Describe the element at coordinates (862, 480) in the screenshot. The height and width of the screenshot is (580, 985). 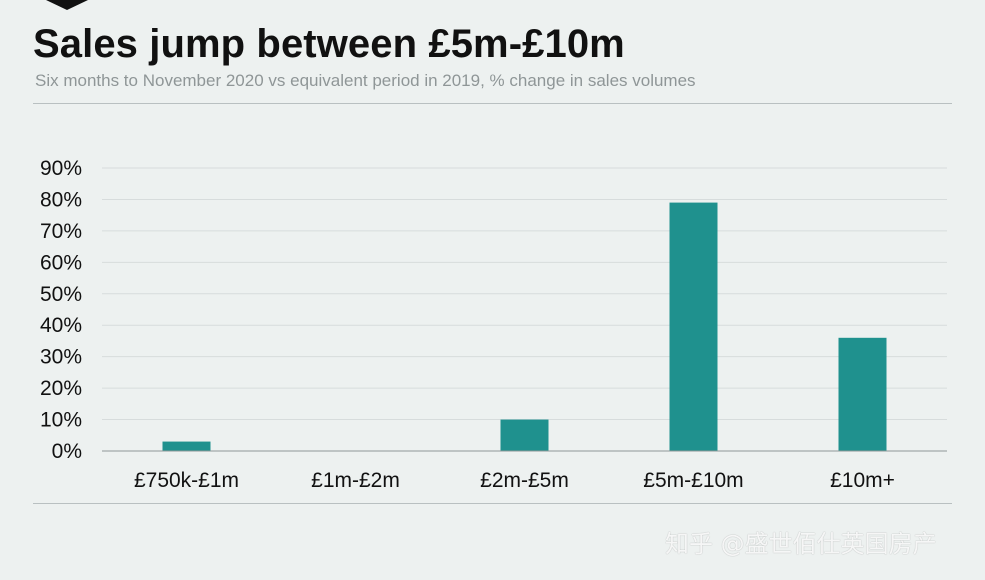
I see `x-tick-label: £10m+` at that location.